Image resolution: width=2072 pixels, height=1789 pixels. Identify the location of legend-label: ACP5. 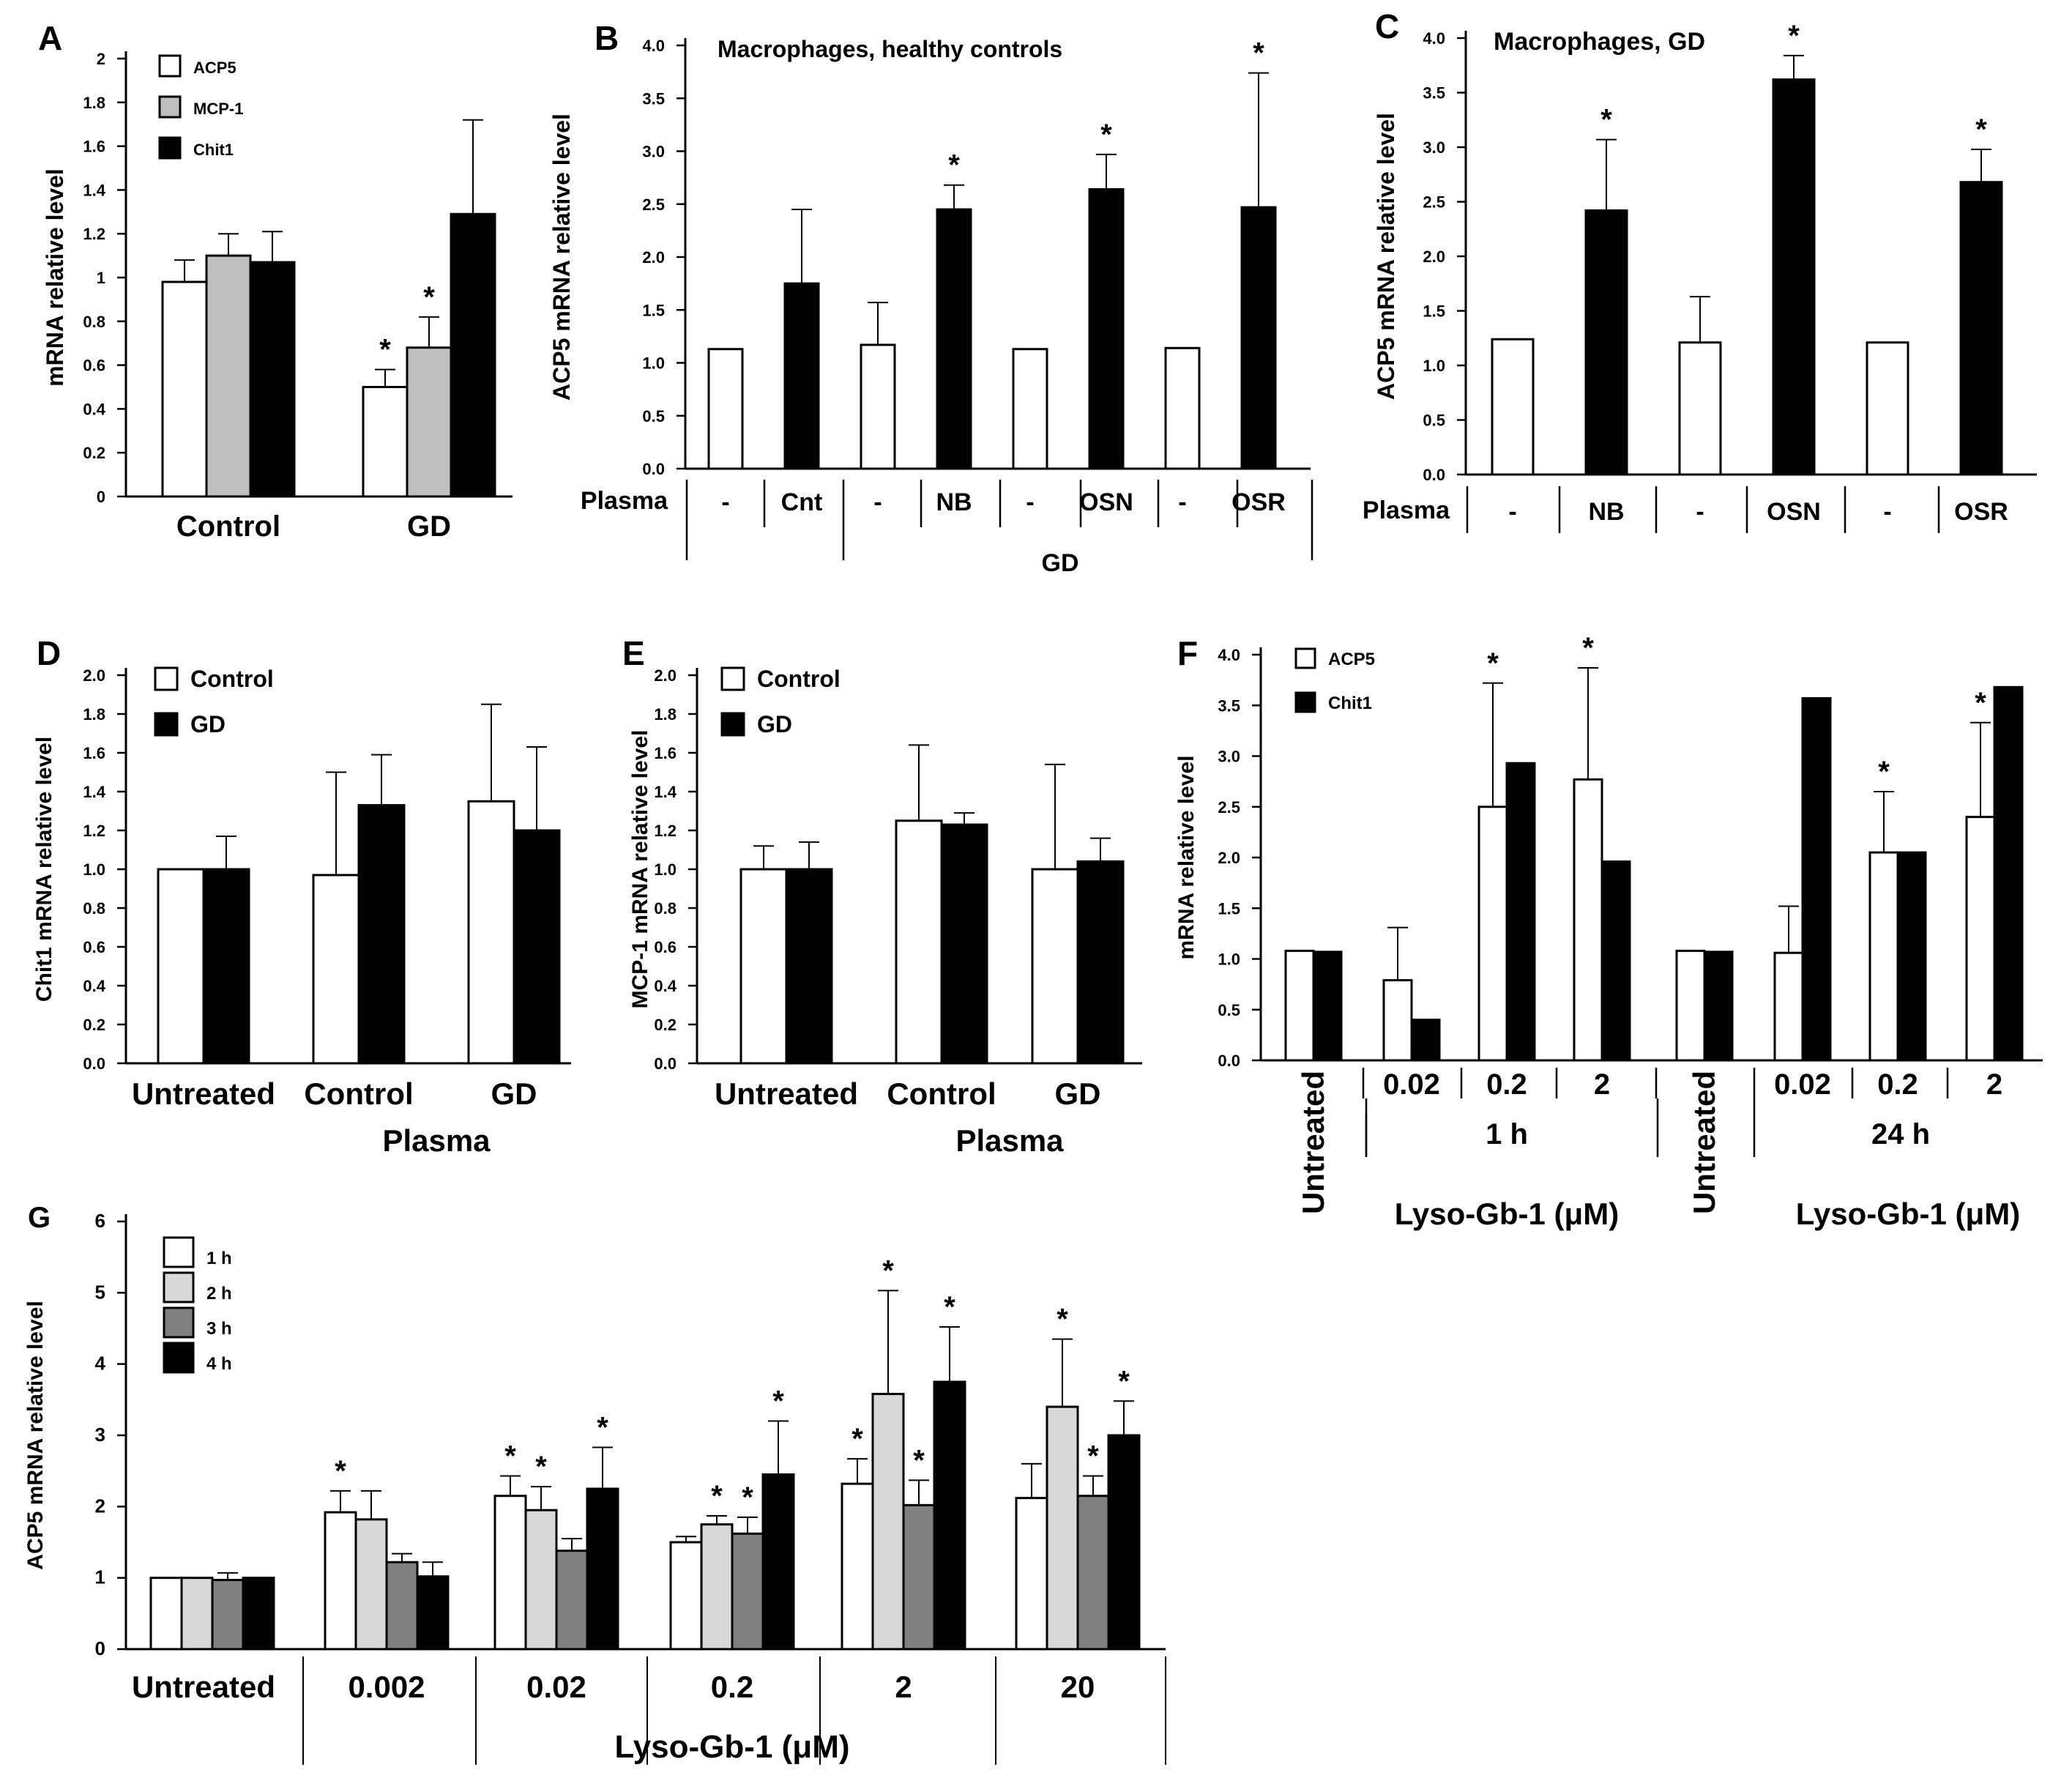
(214, 68).